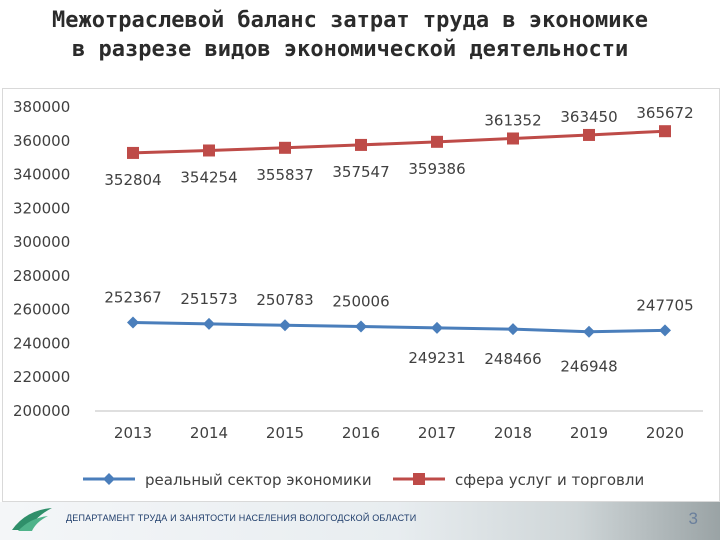 This screenshot has width=720, height=540. Describe the element at coordinates (549, 480) in the screenshot. I see `legend-label: сфера услуг и торговли` at that location.